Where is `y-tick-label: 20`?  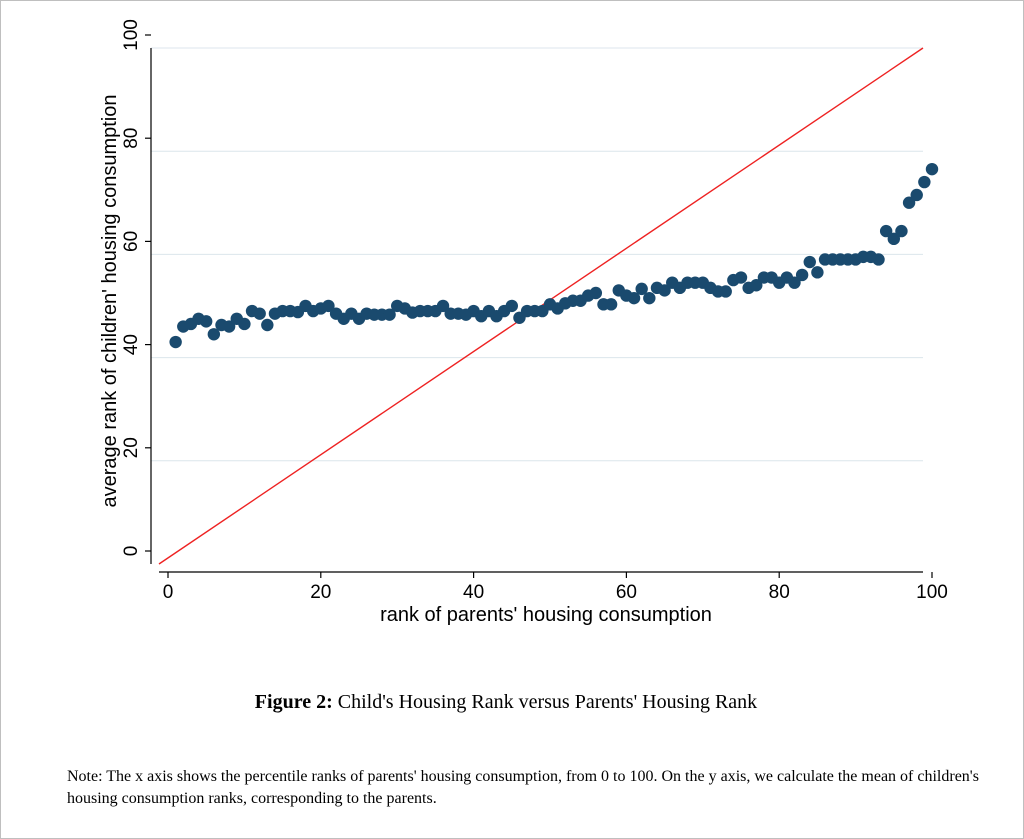
y-tick-label: 20 is located at coordinates (131, 447).